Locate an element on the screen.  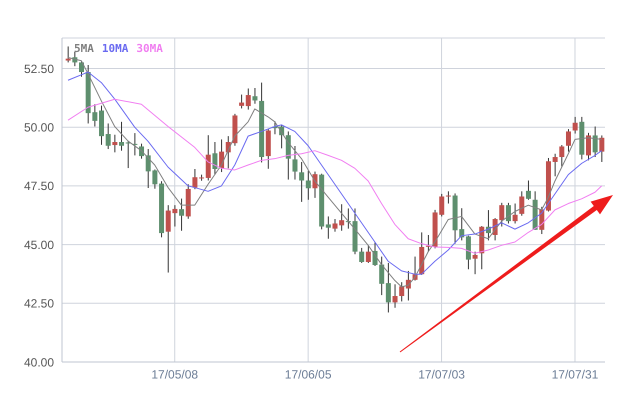
y-tick-label: 45.00 is located at coordinates (39, 245).